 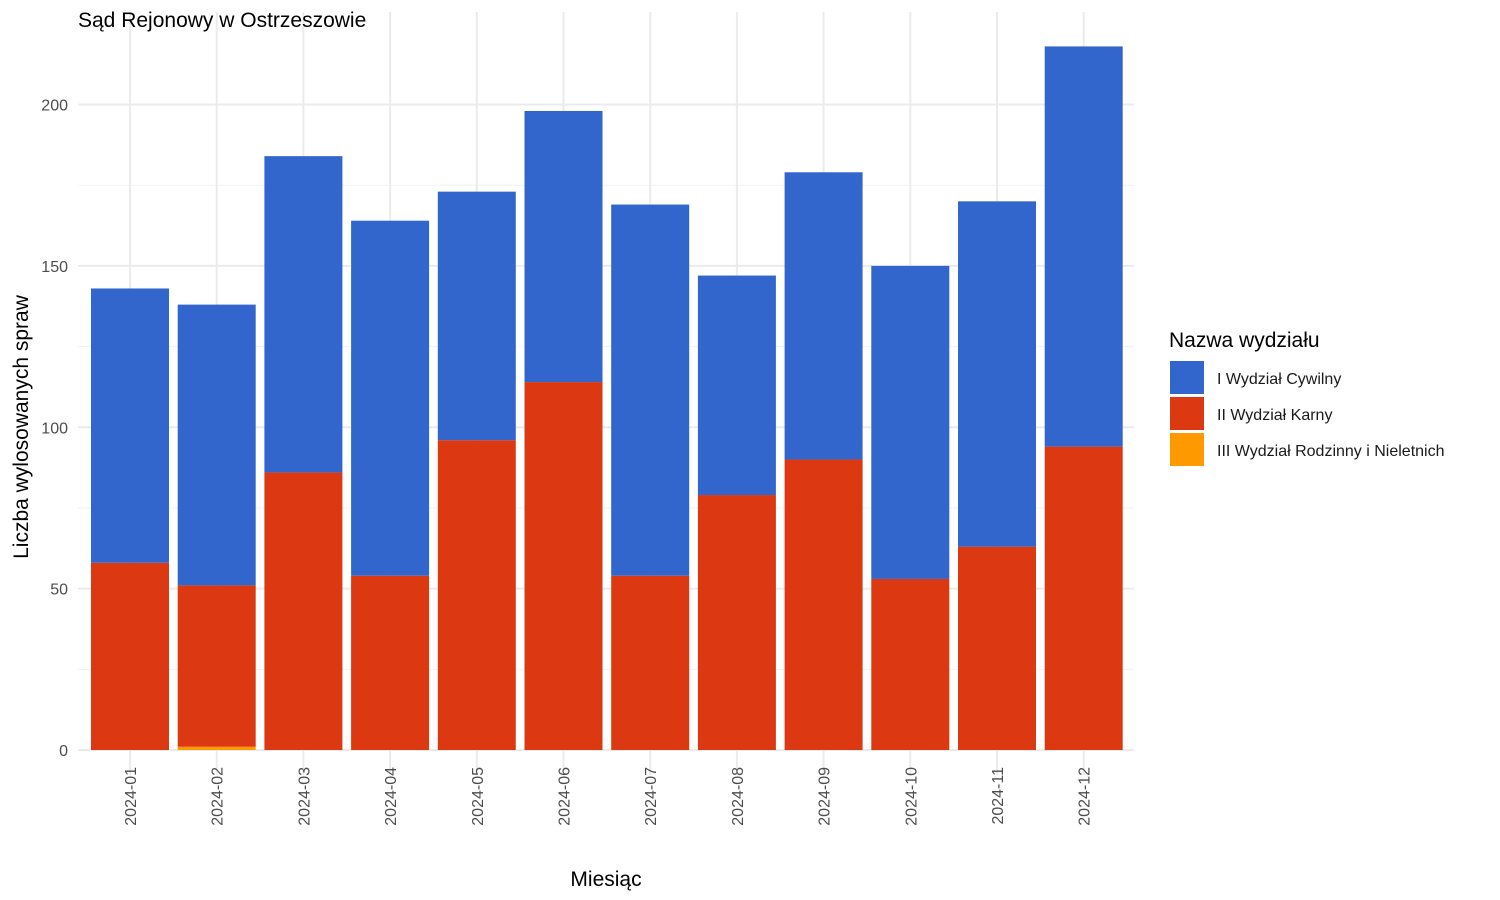 I want to click on legend-label: I Wydział Cywilny, so click(x=1279, y=379).